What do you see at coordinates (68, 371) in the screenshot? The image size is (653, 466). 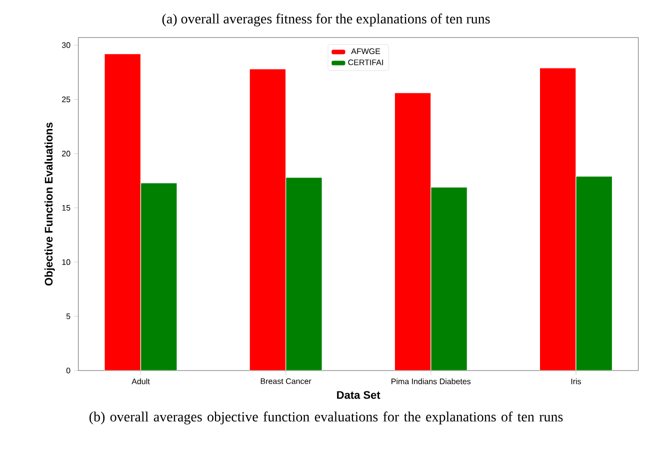 I see `y-tick-label: 0` at bounding box center [68, 371].